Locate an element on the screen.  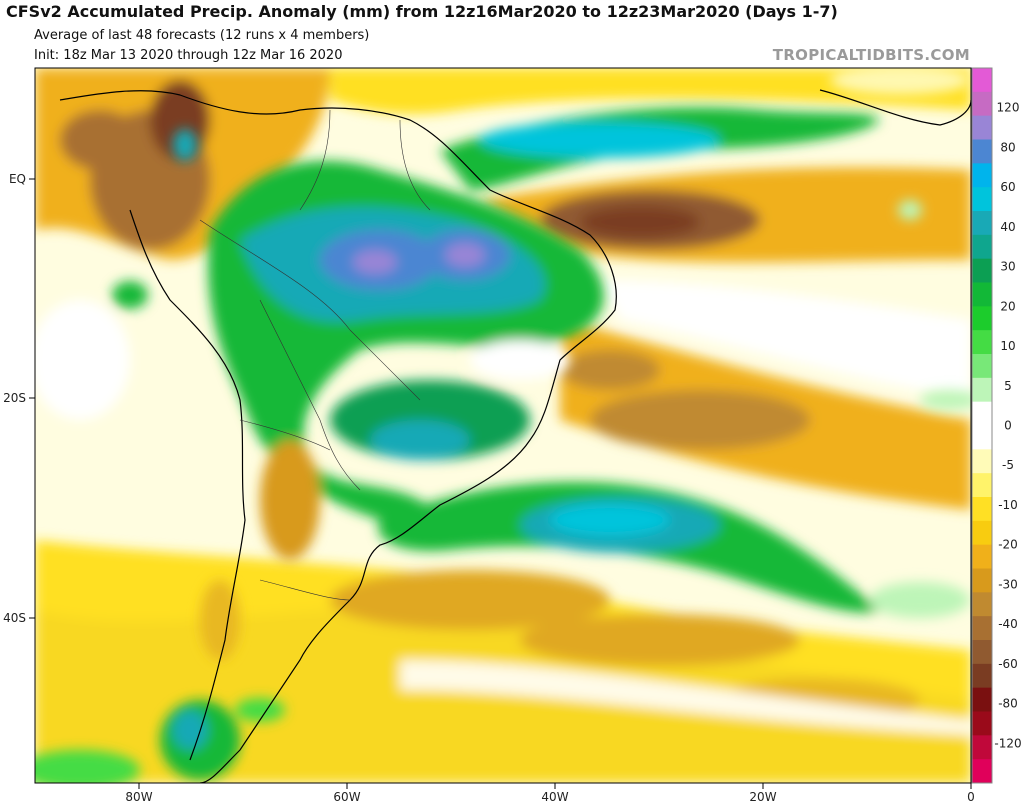
coast-africa is located at coordinates (895, 107).